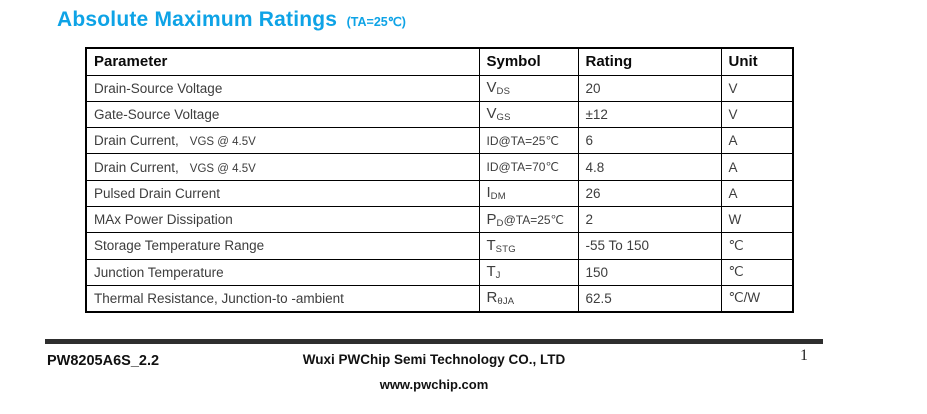 The width and height of the screenshot is (927, 414). I want to click on col-header-rating: Rating, so click(649, 61).